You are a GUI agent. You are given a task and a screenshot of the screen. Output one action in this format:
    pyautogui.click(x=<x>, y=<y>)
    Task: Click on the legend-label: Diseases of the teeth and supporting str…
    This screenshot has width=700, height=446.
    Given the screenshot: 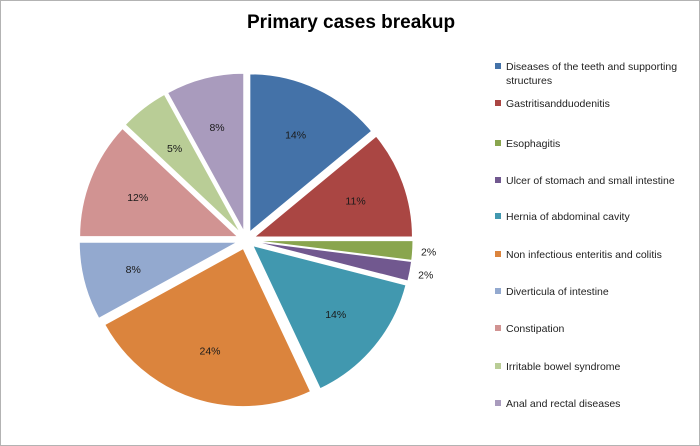 What is the action you would take?
    pyautogui.click(x=592, y=74)
    